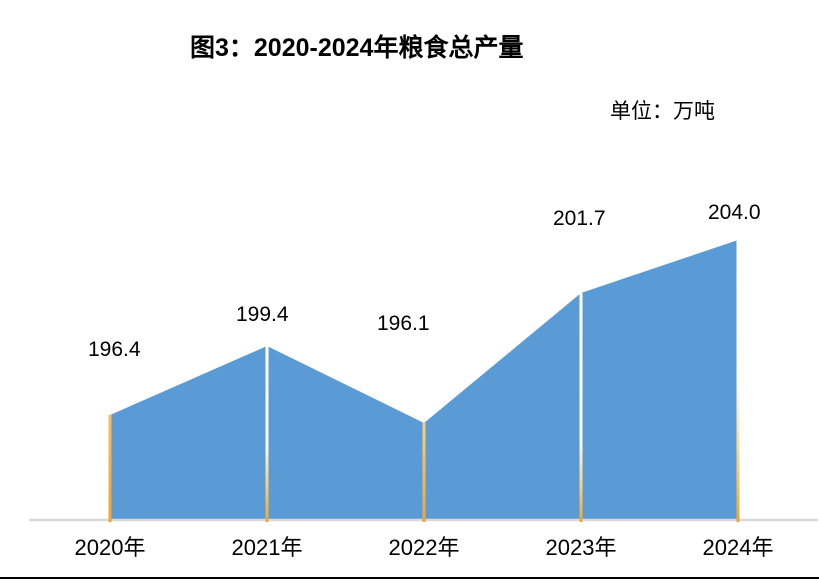  I want to click on unit-label: 单位：万吨, so click(662, 111).